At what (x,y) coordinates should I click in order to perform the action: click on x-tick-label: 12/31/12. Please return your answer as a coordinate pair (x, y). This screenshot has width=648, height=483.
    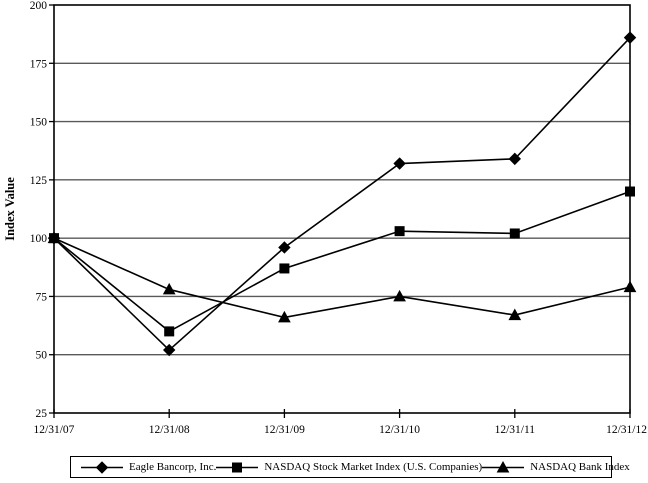
    Looking at the image, I should click on (626, 430).